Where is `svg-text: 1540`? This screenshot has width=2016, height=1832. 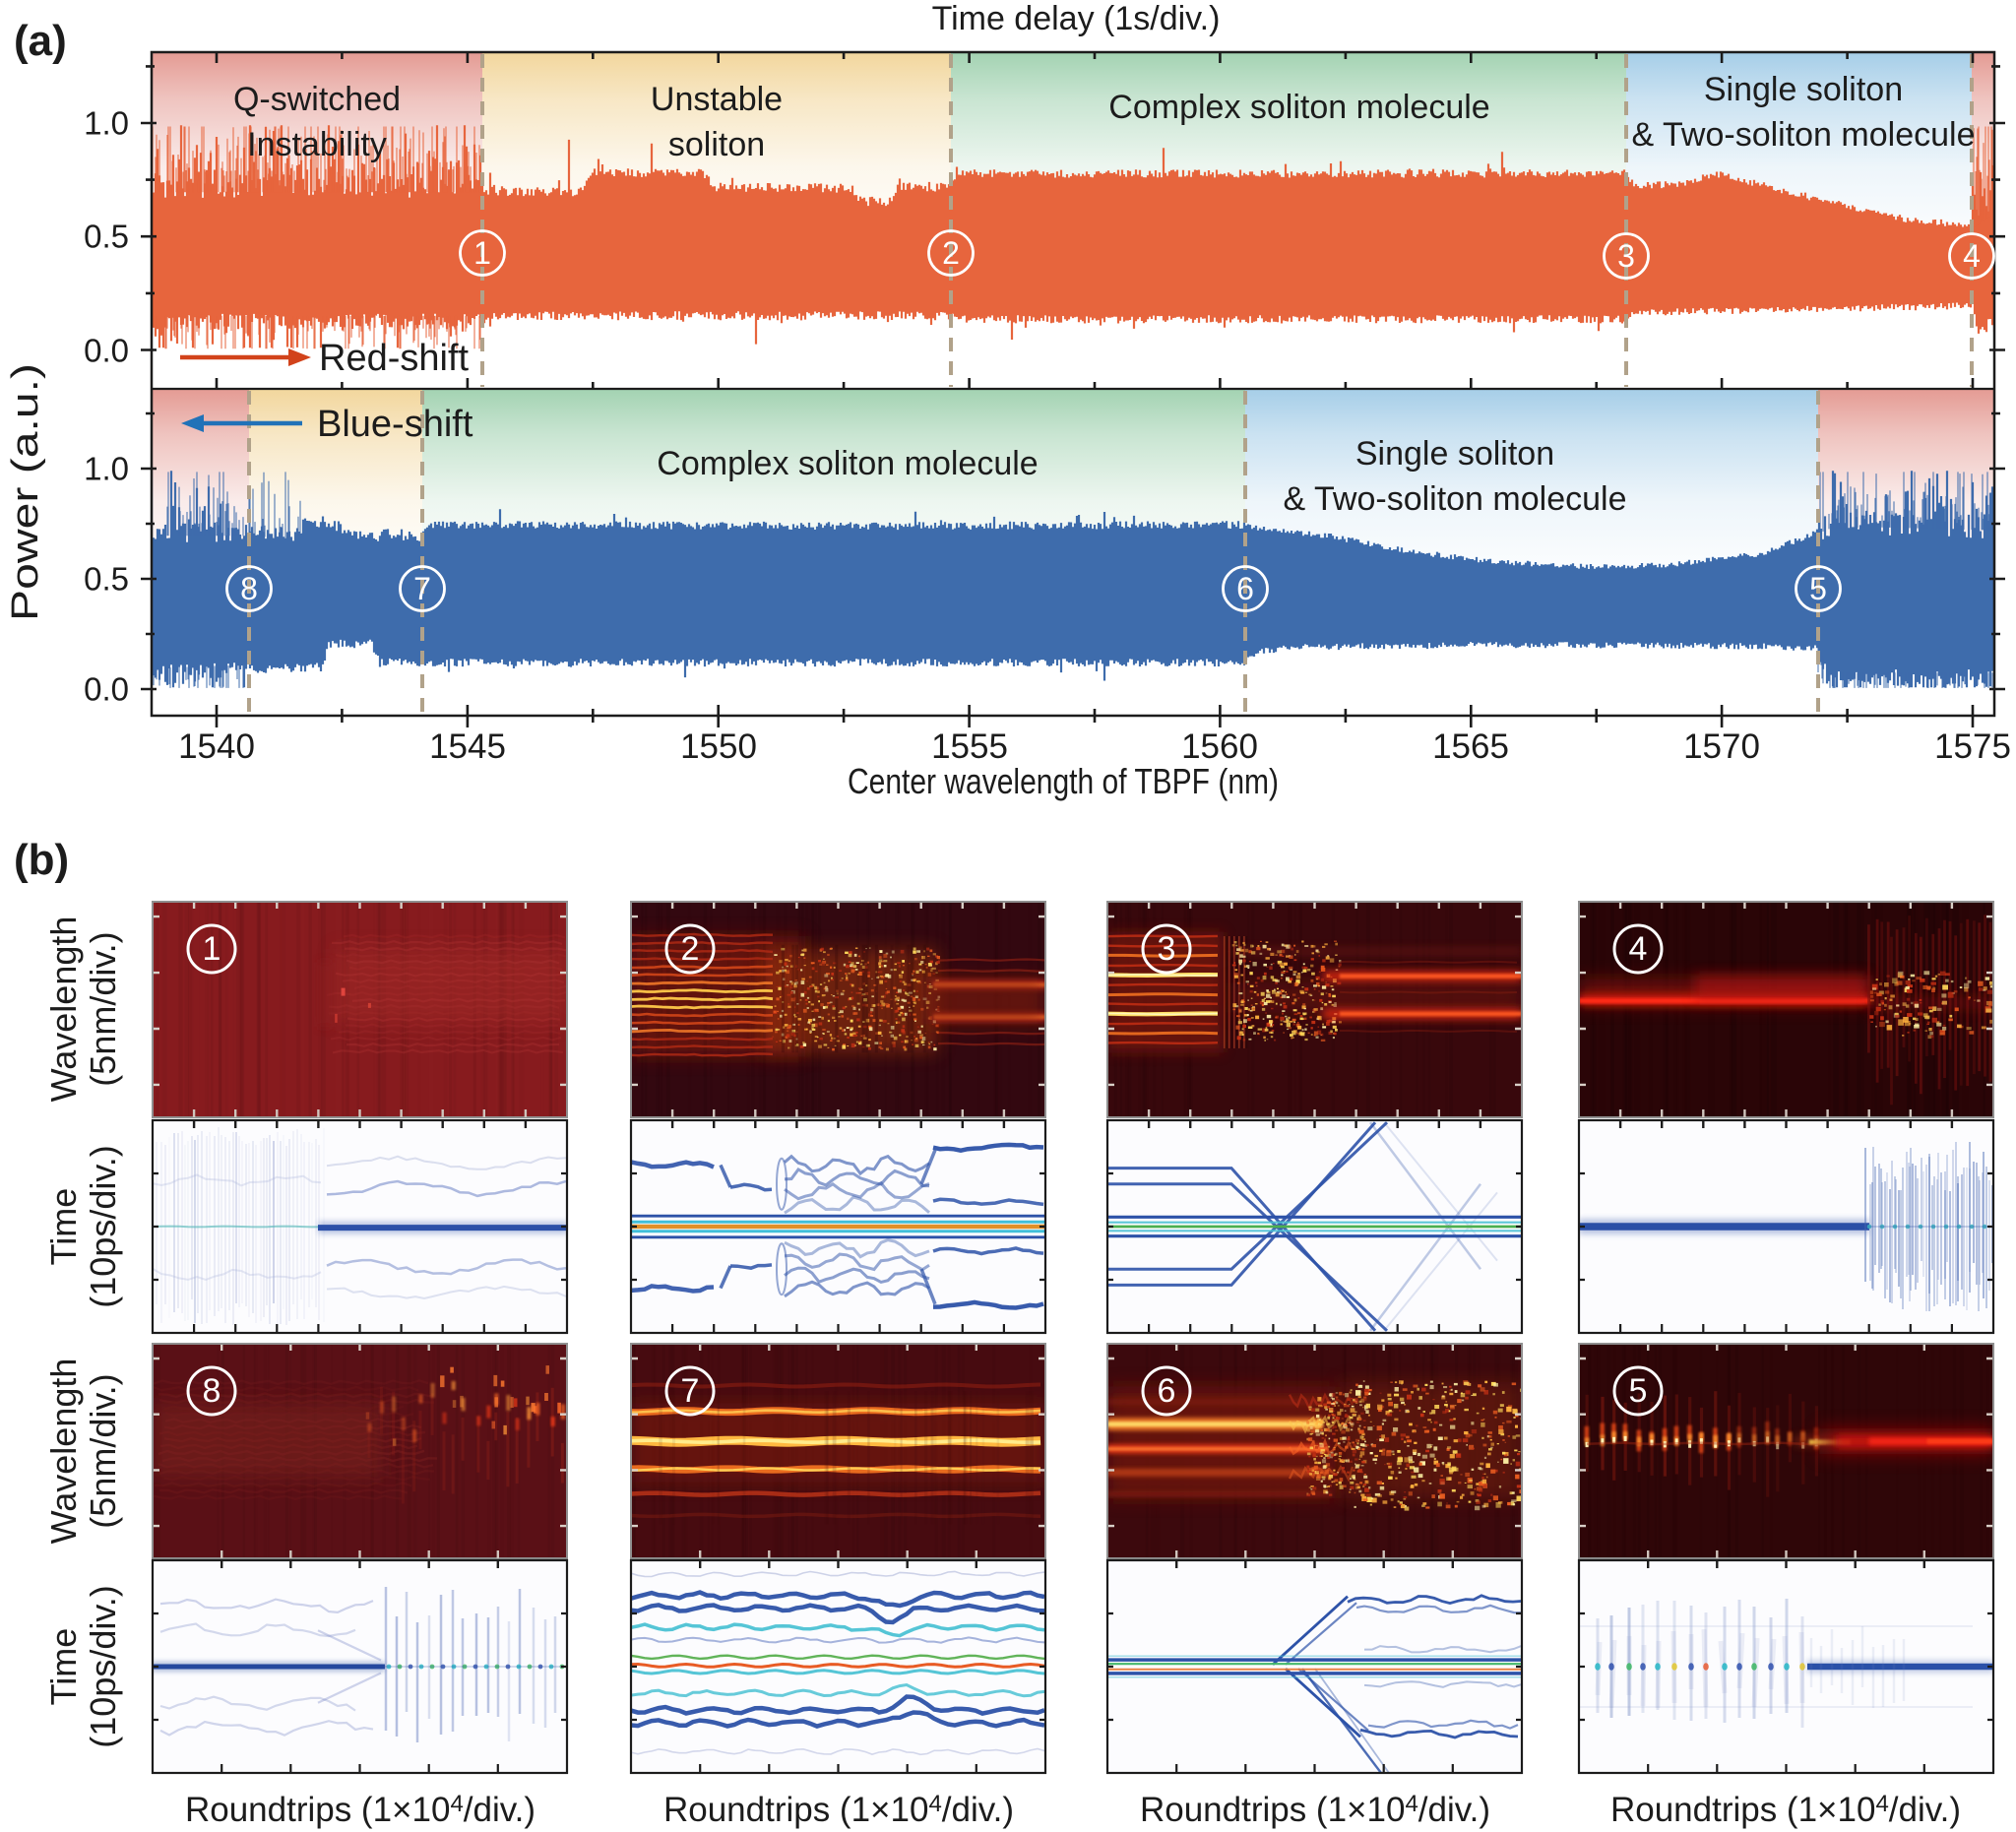 svg-text: 1540 is located at coordinates (216, 746).